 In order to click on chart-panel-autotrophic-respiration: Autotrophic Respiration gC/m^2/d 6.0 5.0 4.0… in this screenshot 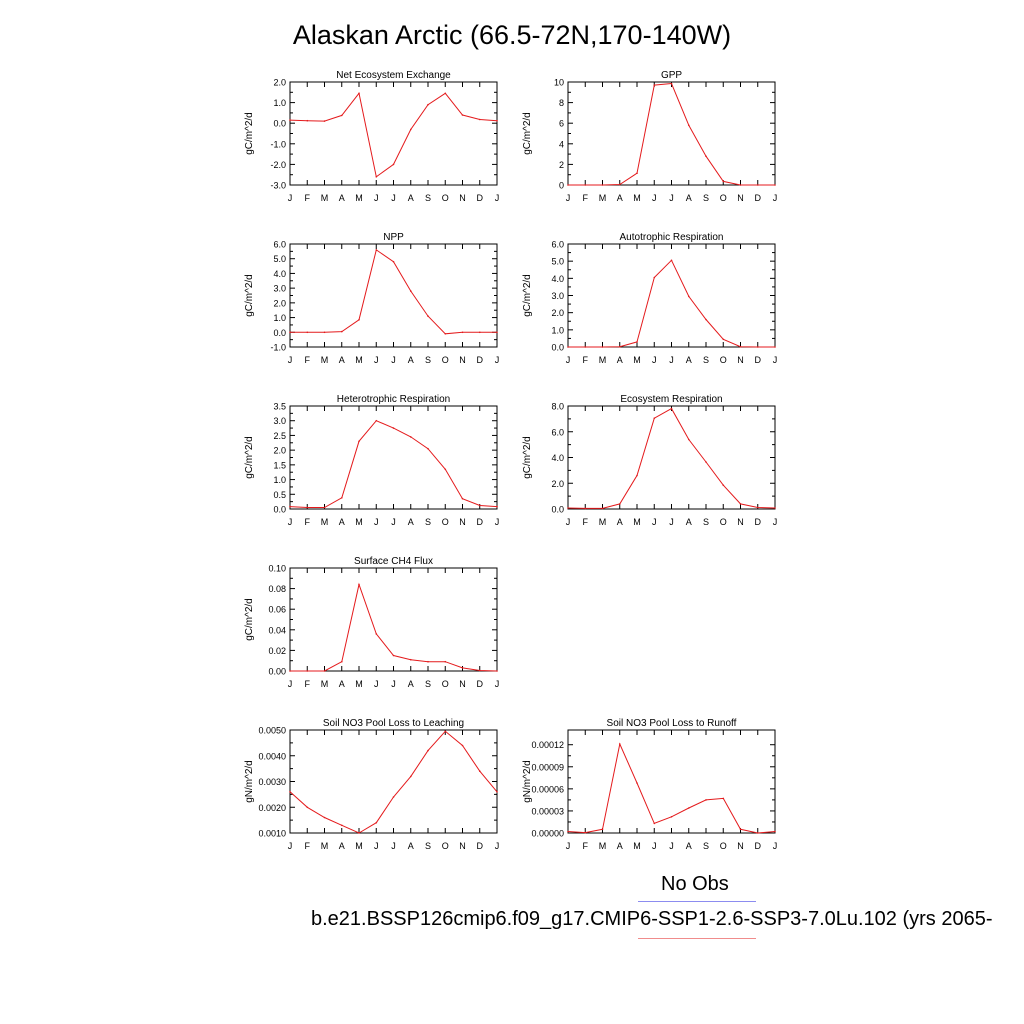, I will do `click(649, 298)`.